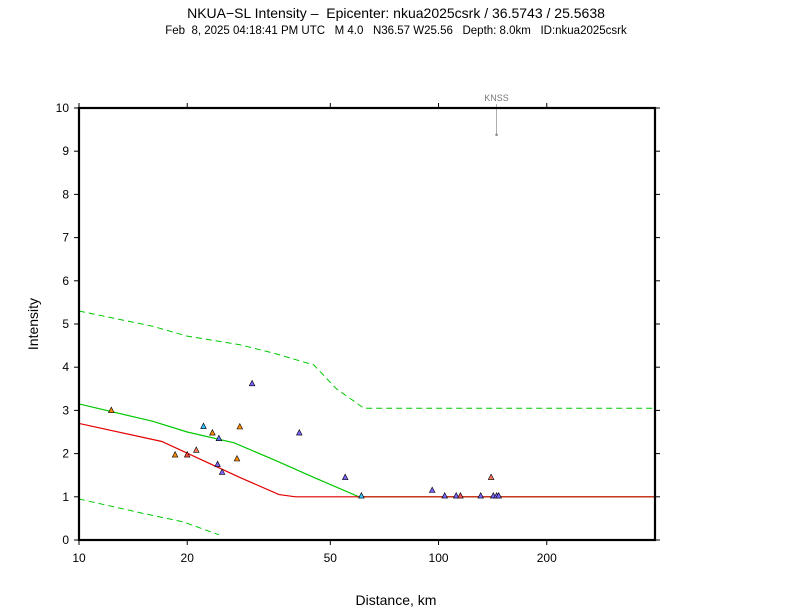 The image size is (792, 612). What do you see at coordinates (367, 359) in the screenshot?
I see `curve-upper` at bounding box center [367, 359].